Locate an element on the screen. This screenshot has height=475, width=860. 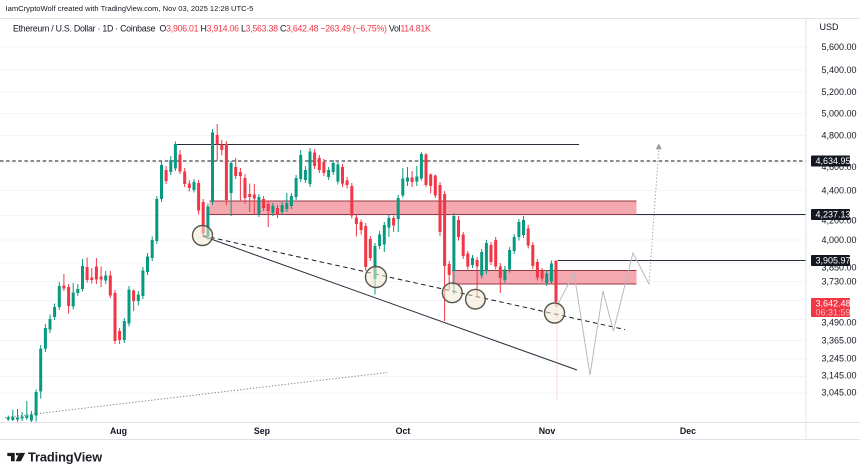
svg-text: 4,200.00 is located at coordinates (839, 221).